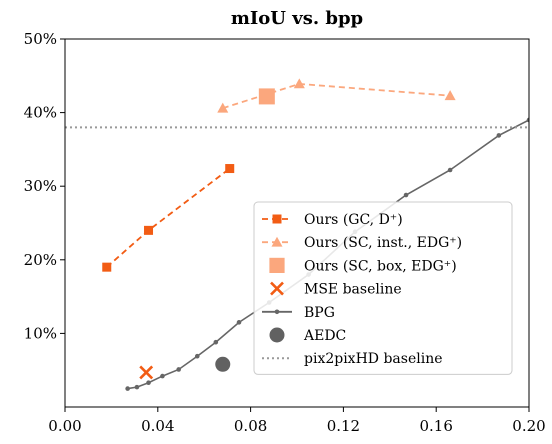 Image resolution: width=552 pixels, height=444 pixels. I want to click on chart-title: mIoU vs. bpp, so click(297, 18).